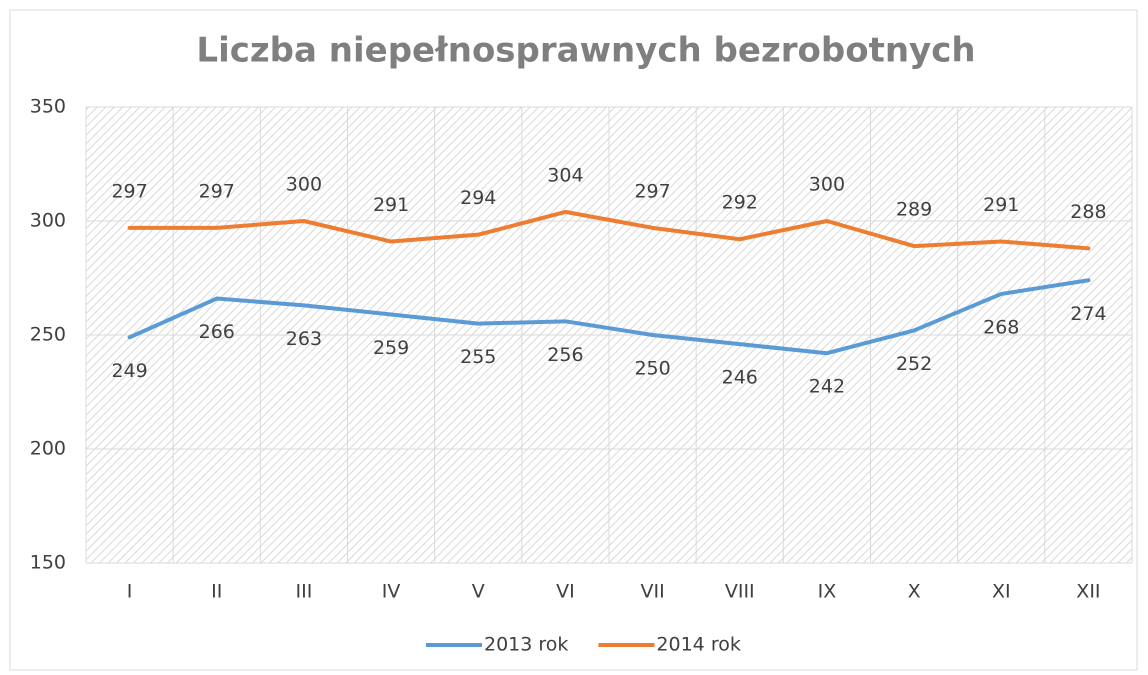 This screenshot has width=1148, height=675. I want to click on data-label: 256, so click(565, 355).